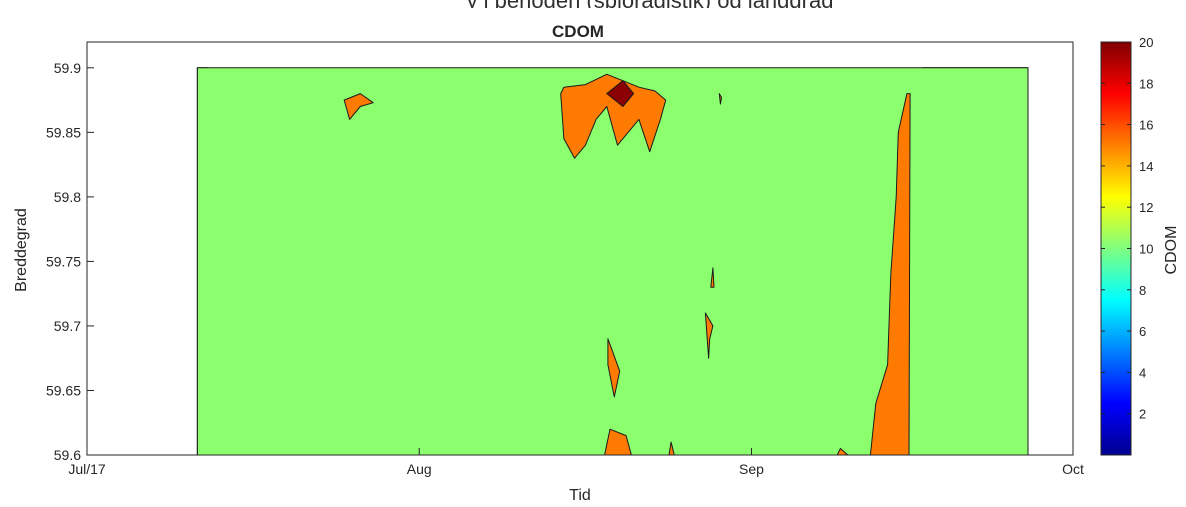 The width and height of the screenshot is (1186, 507). What do you see at coordinates (1146, 125) in the screenshot?
I see `colorbar-tick-label: 16` at bounding box center [1146, 125].